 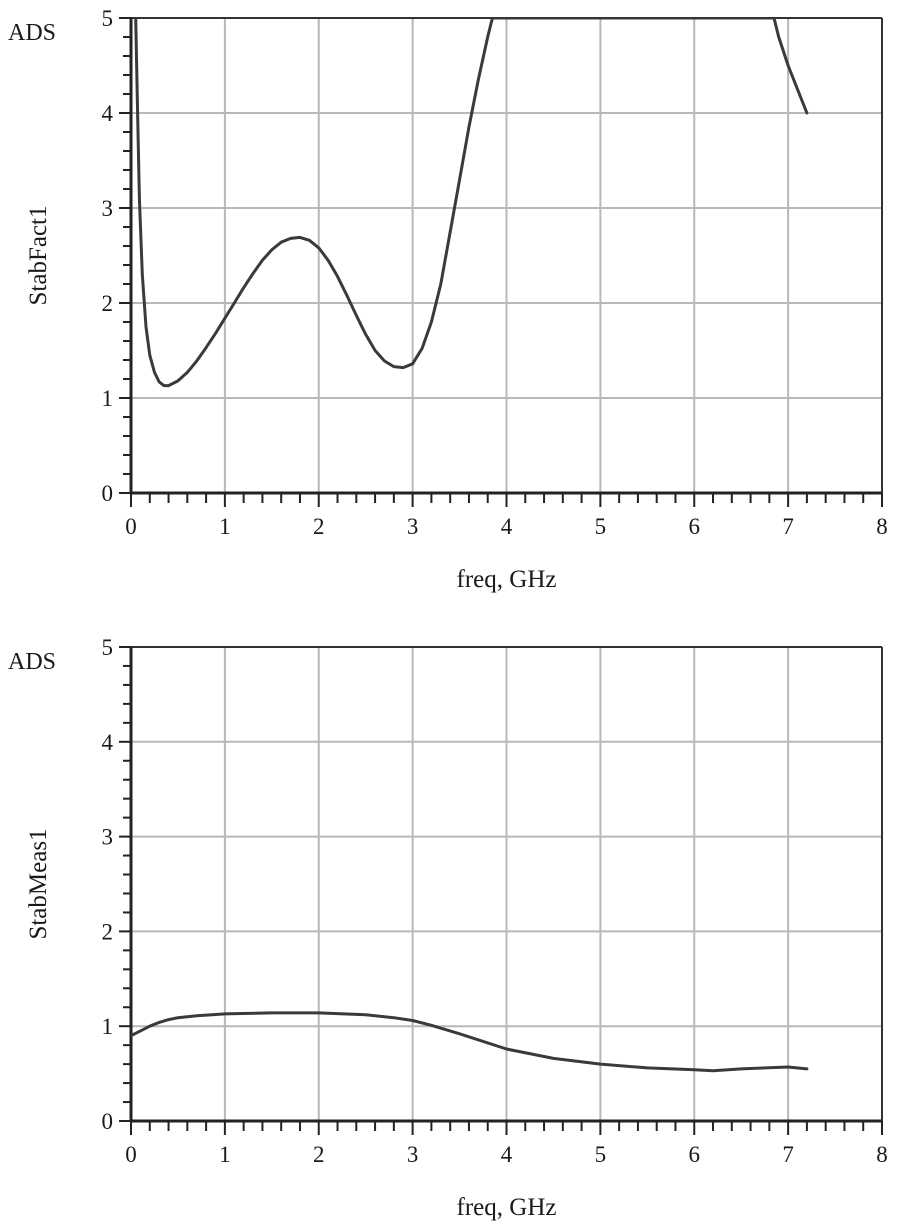 I want to click on y-axis-label: StabMeas1, so click(x=38, y=883).